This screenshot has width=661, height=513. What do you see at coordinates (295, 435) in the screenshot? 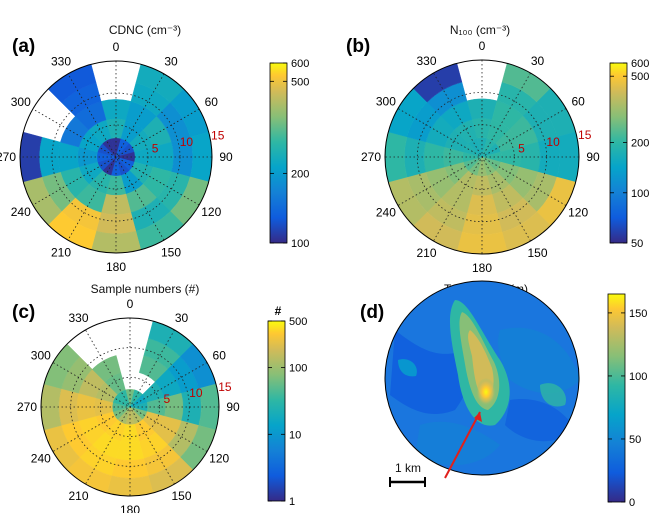
I see `colorbar-tick-label: 10` at bounding box center [295, 435].